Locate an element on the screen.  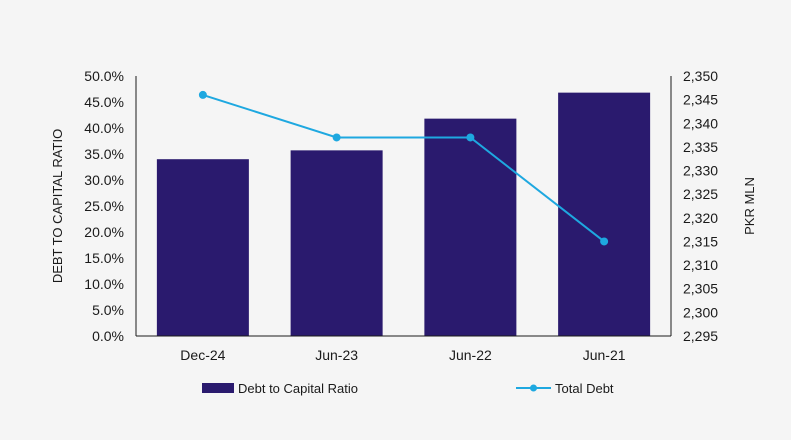
y-axis-title: DEBT TO CAPITAL RATIO is located at coordinates (57, 206).